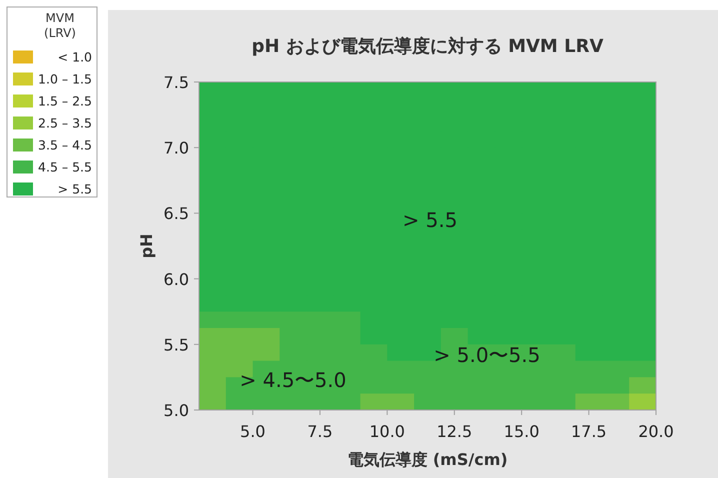  Describe the element at coordinates (60, 25) in the screenshot. I see `color-bar-title: MVM (LRV)` at that location.